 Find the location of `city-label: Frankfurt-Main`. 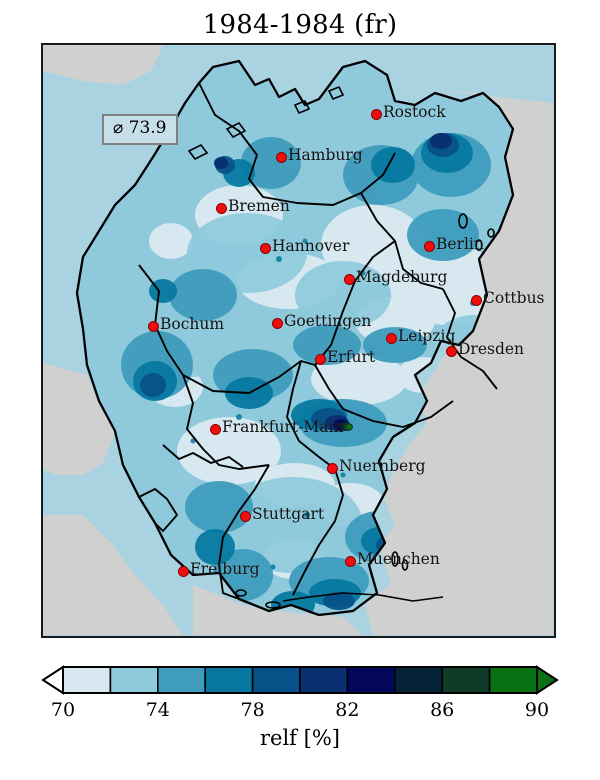

city-label: Frankfurt-Main is located at coordinates (283, 427).